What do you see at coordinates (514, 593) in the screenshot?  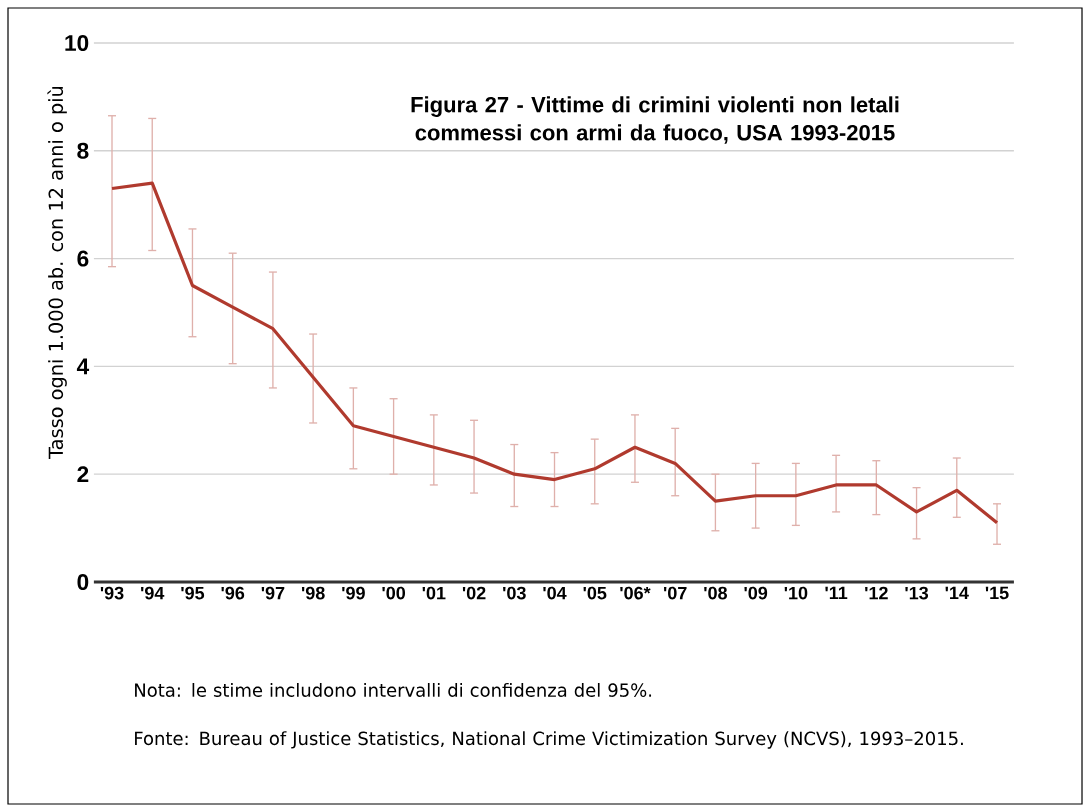 I see `x-tick-label: '03` at bounding box center [514, 593].